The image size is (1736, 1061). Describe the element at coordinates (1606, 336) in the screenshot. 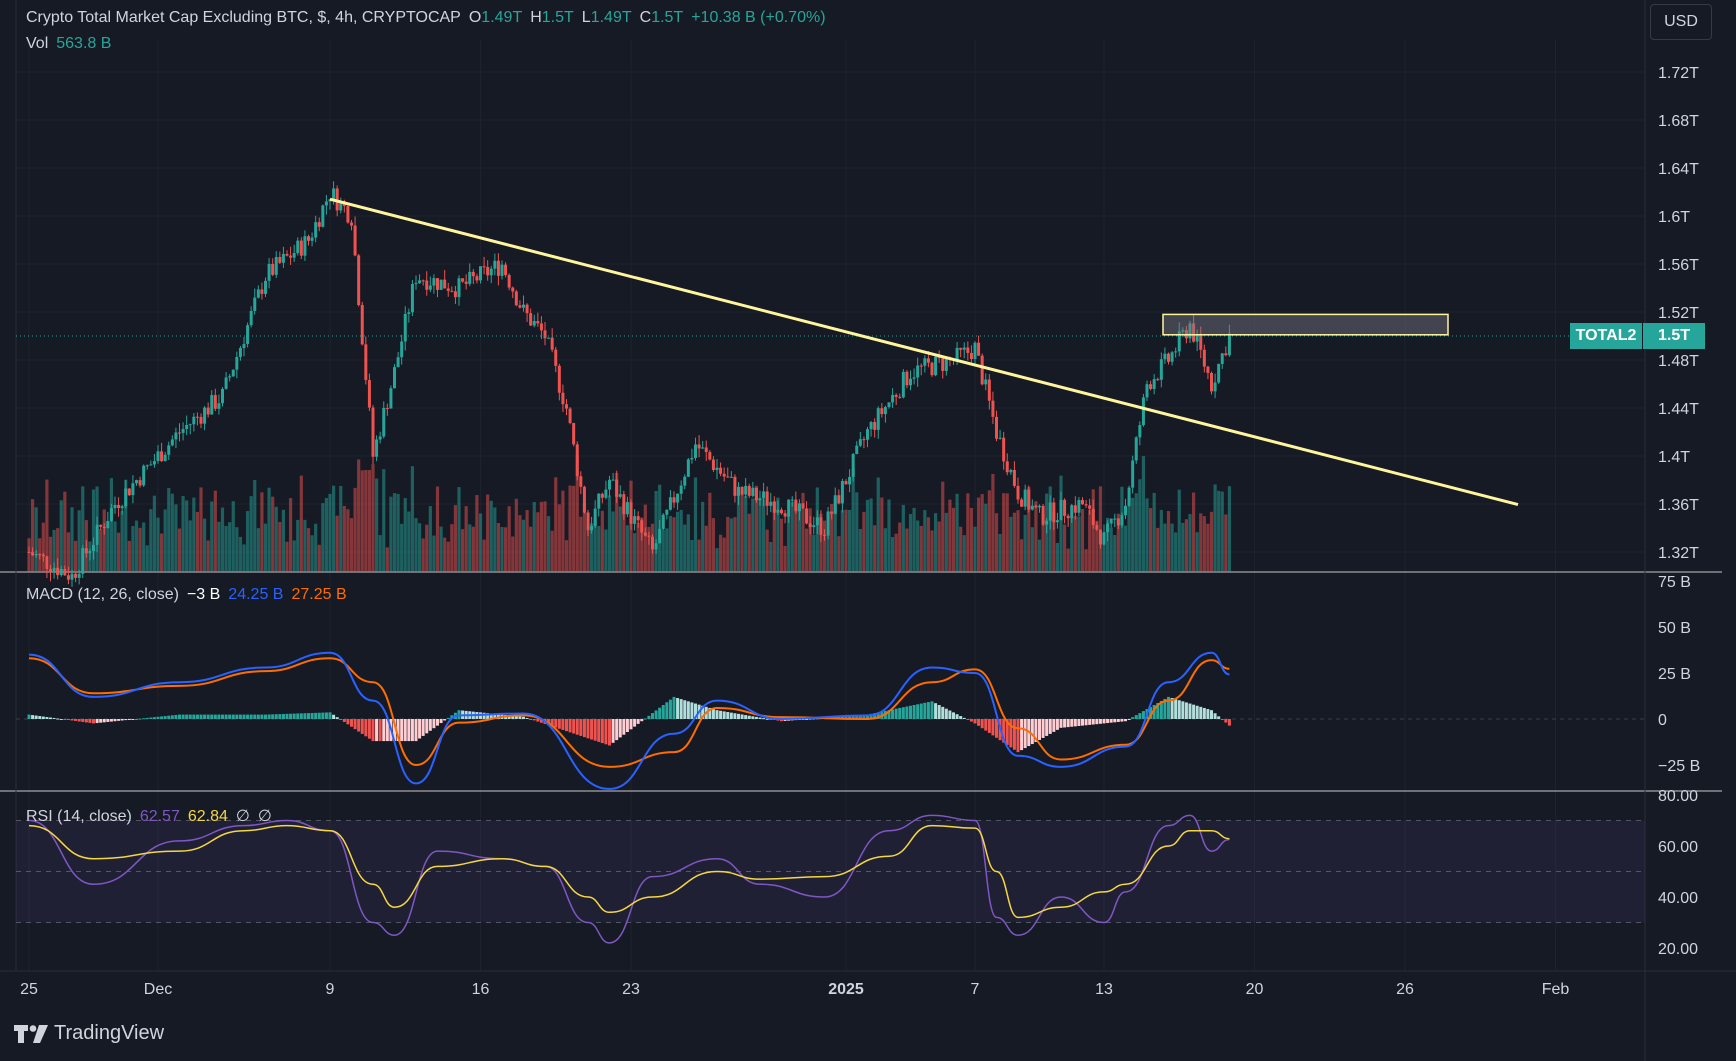

I see `price-tag-symbol: TOTAL2` at that location.